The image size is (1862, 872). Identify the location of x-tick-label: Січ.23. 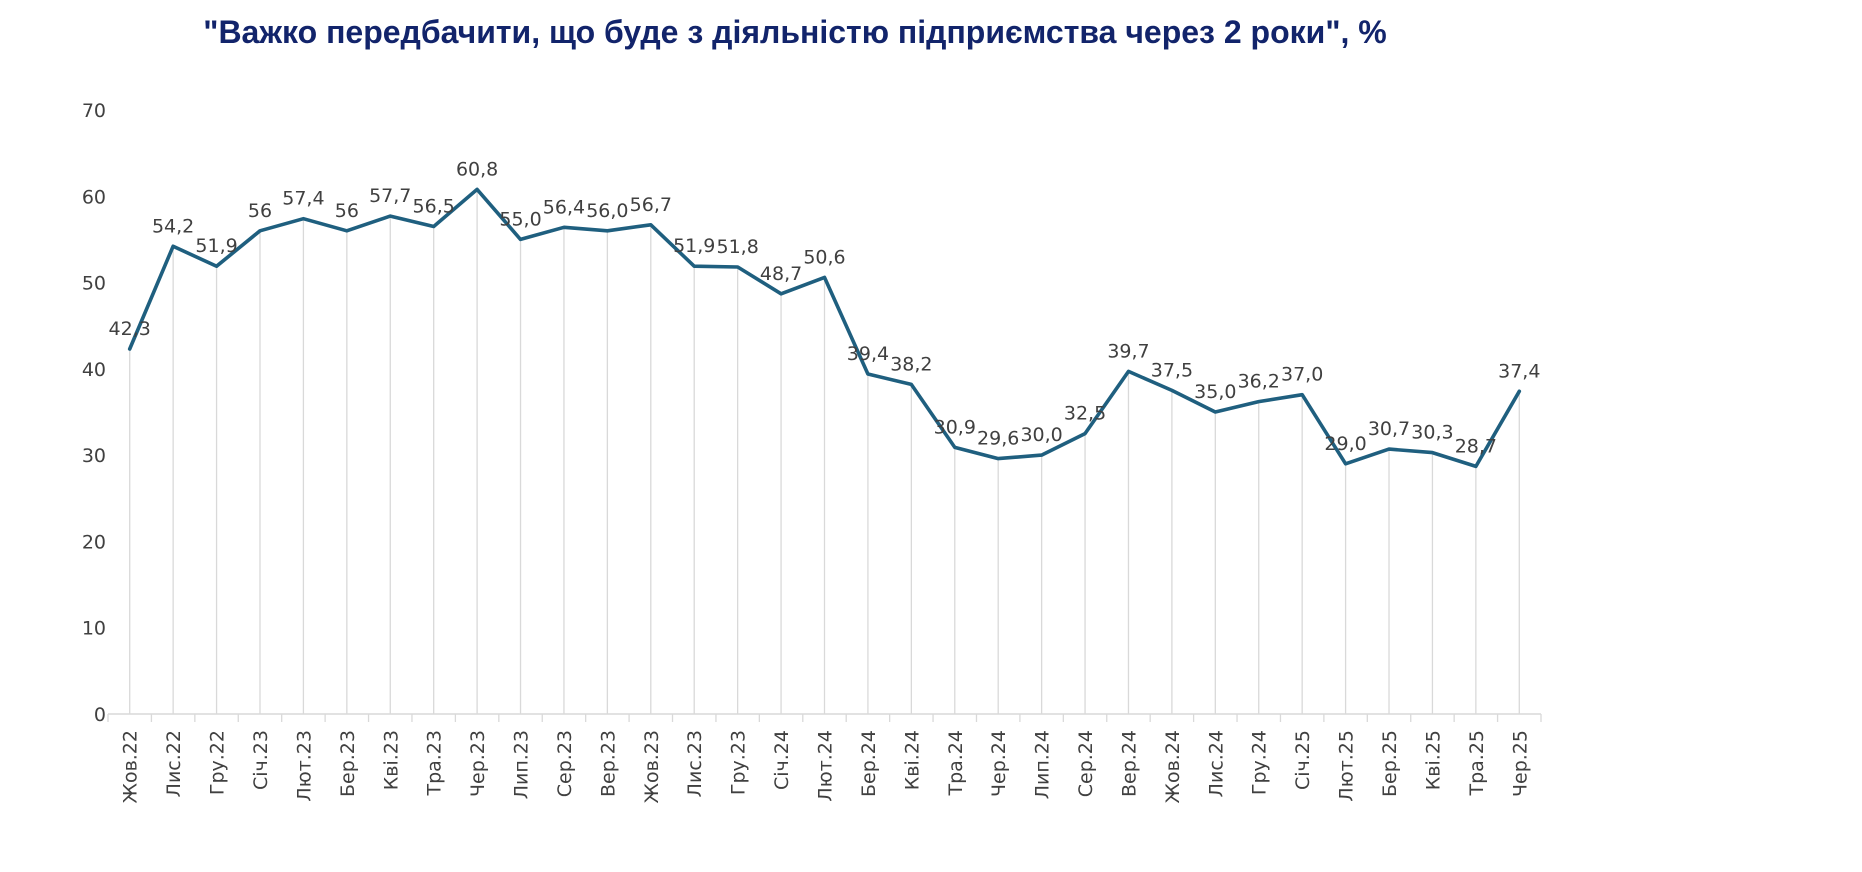
(261, 760).